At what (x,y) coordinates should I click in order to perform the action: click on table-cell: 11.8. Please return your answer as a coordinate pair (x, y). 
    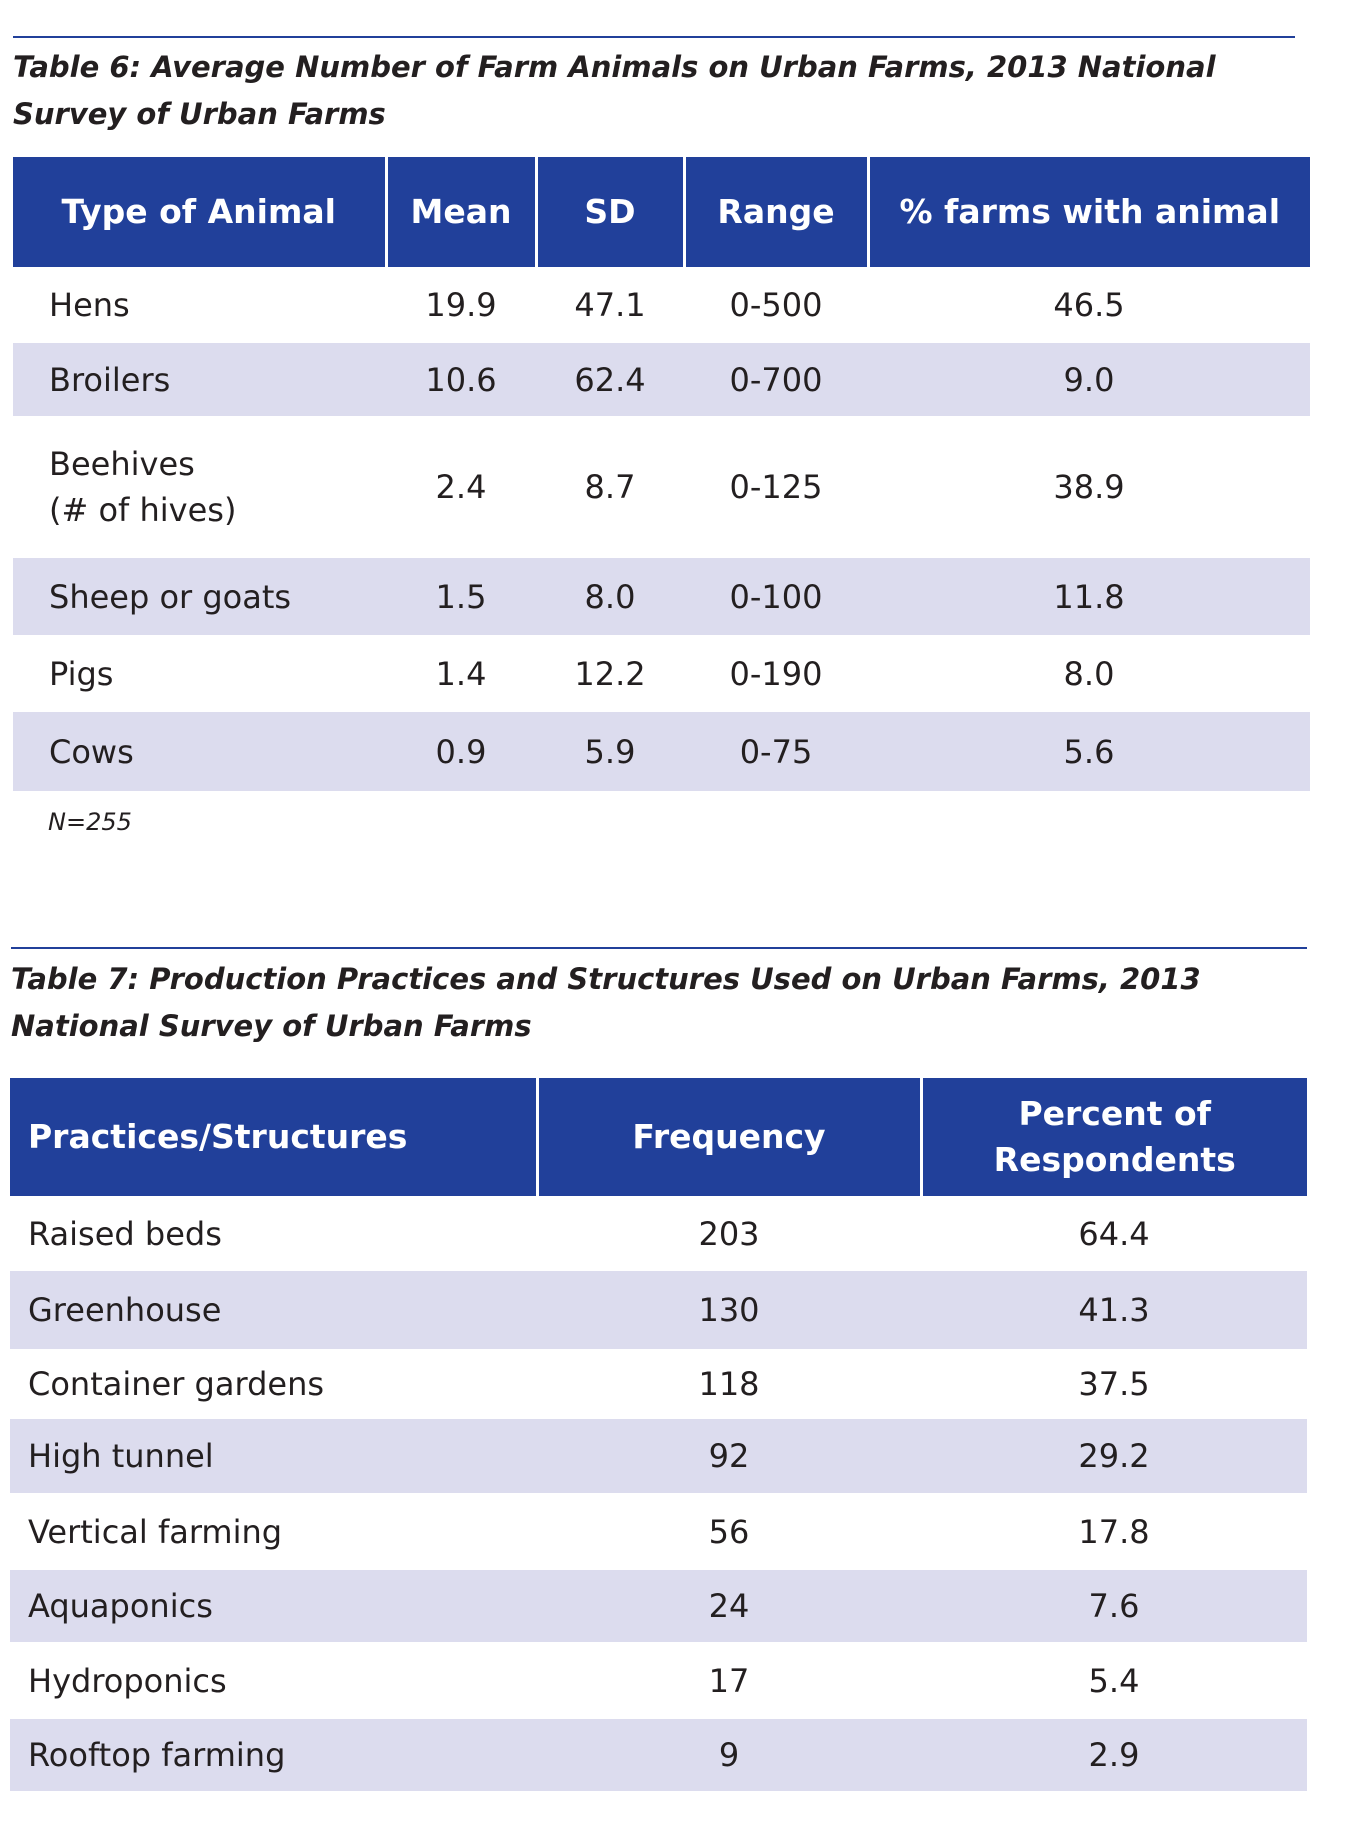
    Looking at the image, I should click on (1089, 596).